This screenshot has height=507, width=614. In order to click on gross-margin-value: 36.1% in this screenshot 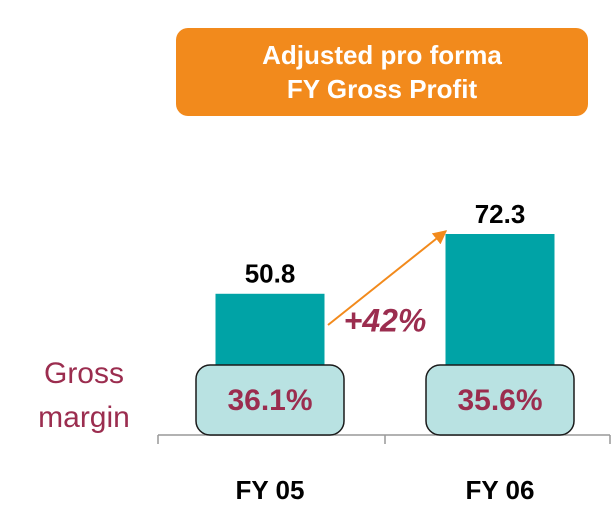, I will do `click(269, 400)`.